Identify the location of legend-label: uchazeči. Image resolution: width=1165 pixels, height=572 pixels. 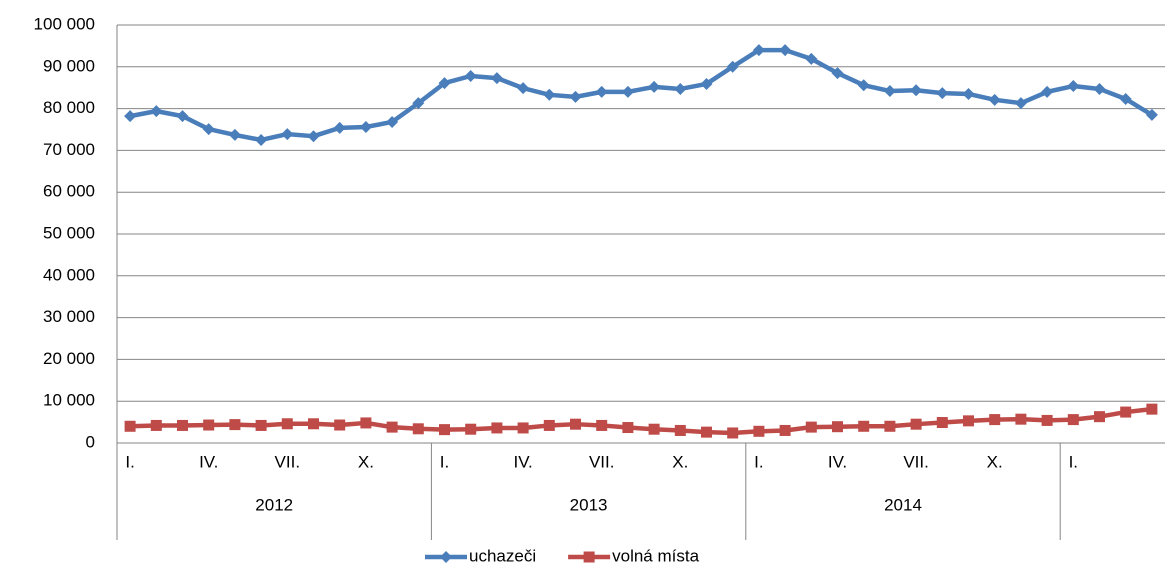
(502, 555).